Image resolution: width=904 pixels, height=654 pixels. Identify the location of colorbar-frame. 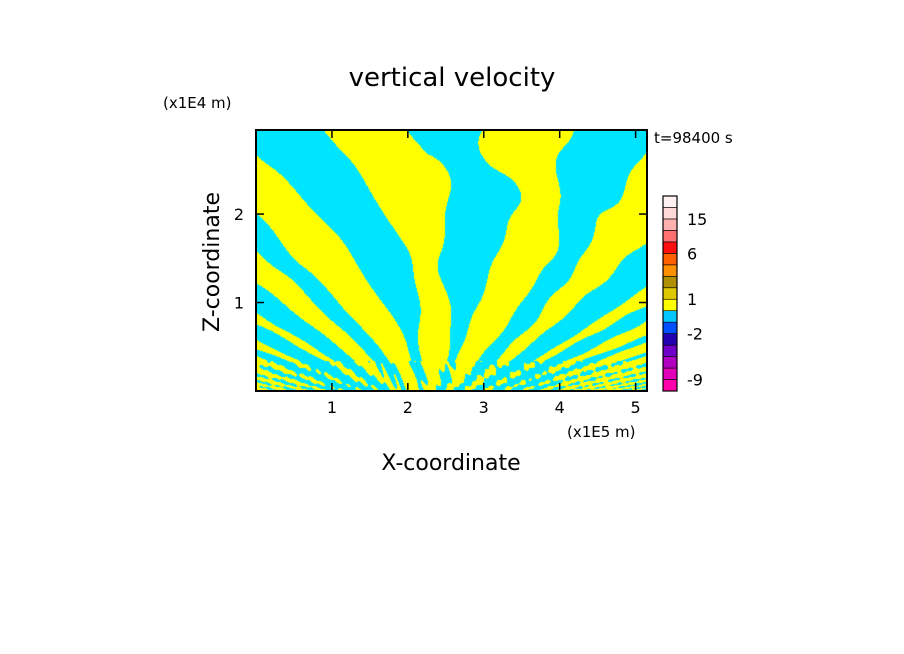
(670, 293).